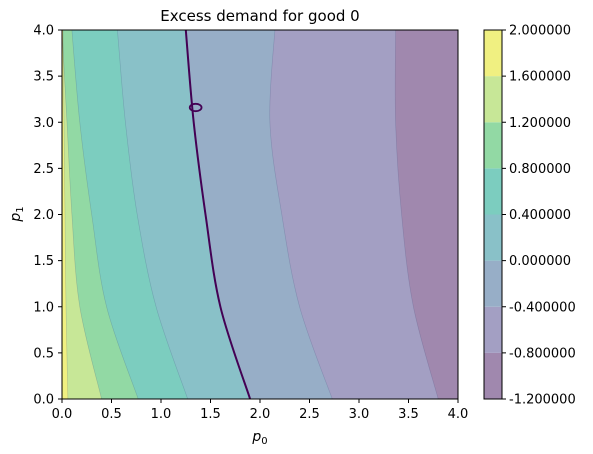 This screenshot has height=454, width=593. I want to click on x-tick-label: 1.5, so click(210, 414).